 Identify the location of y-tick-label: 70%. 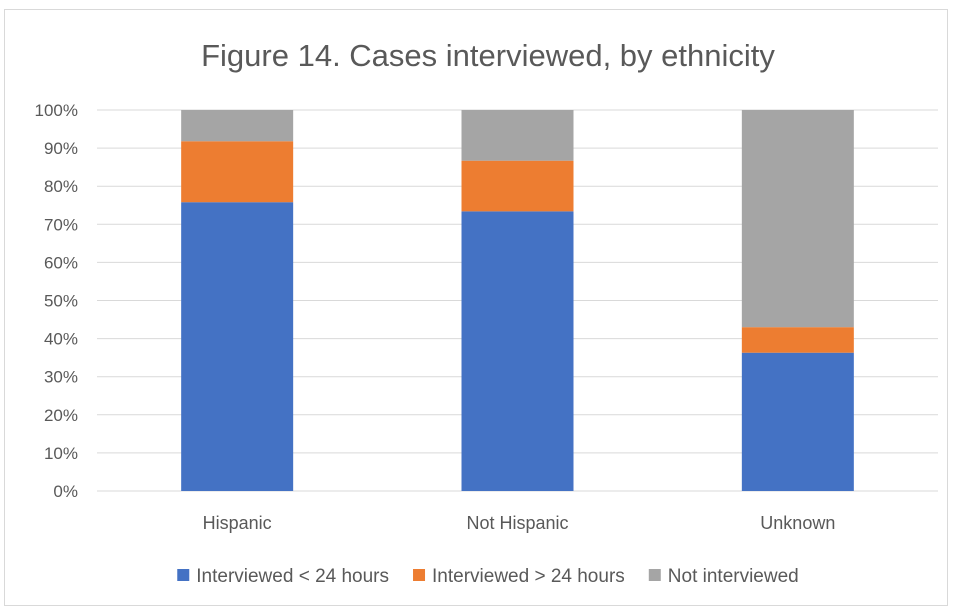
(61, 224).